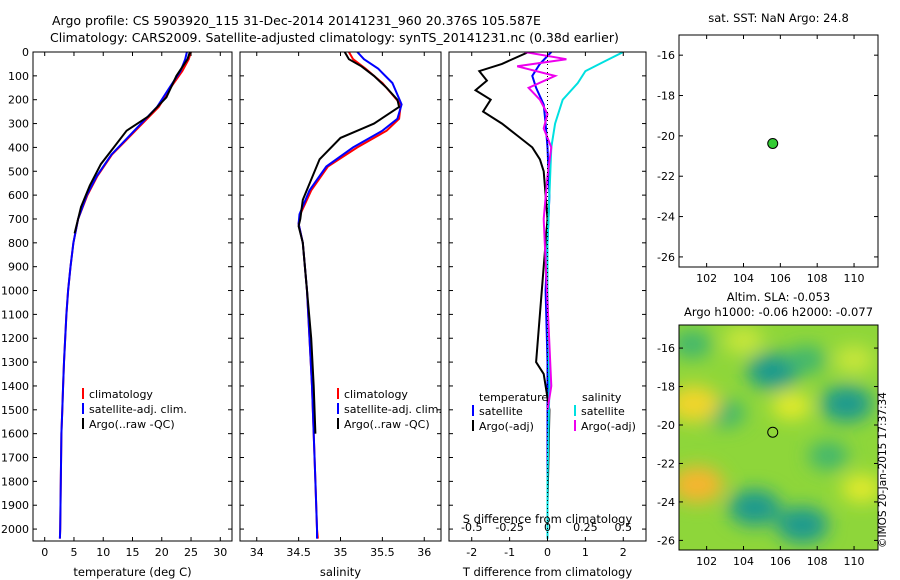  I want to click on x-tick-label: -2, so click(471, 552).